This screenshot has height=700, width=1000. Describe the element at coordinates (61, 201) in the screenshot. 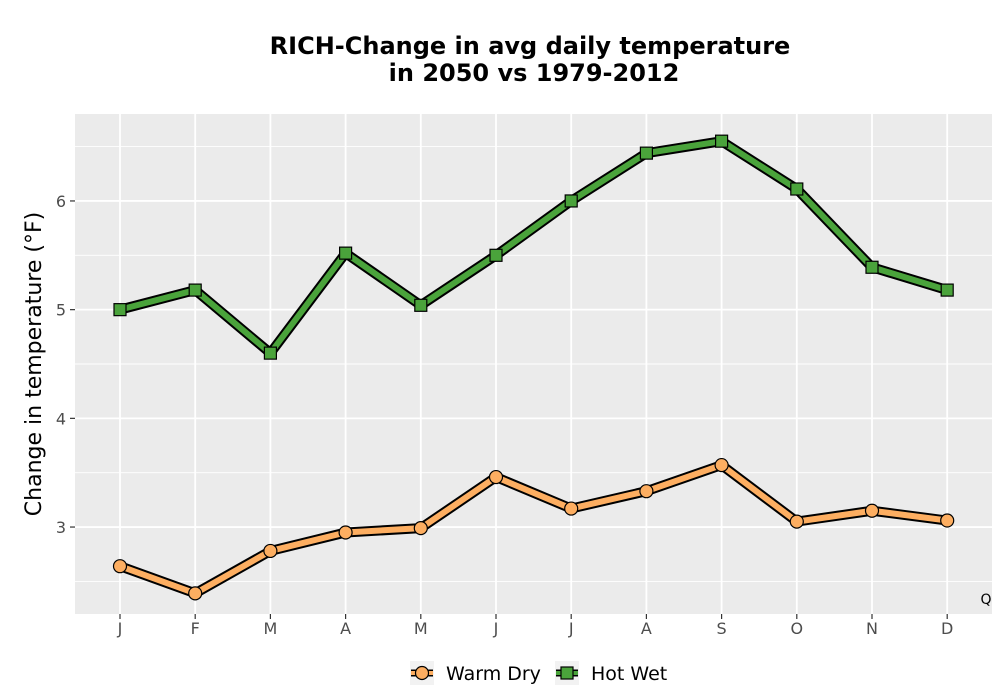

I see `y-tick-label: 6` at that location.